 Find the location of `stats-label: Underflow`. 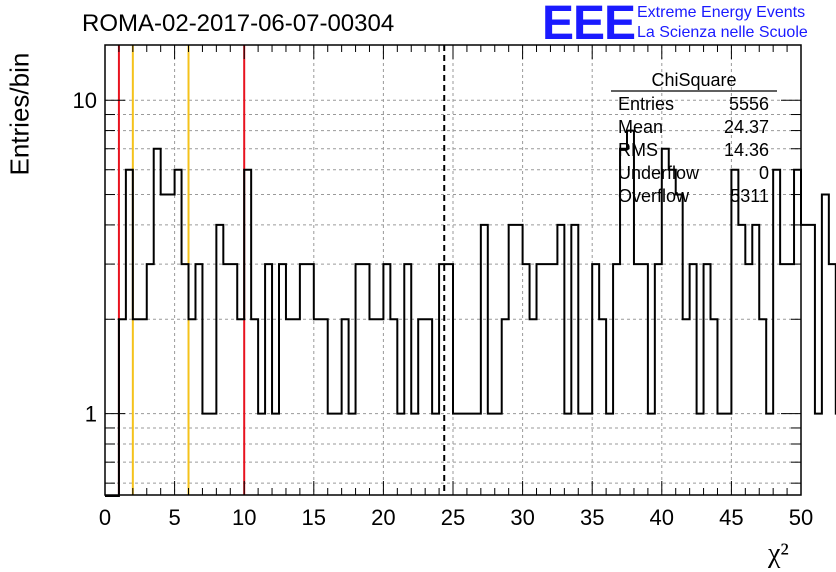

stats-label: Underflow is located at coordinates (659, 173).